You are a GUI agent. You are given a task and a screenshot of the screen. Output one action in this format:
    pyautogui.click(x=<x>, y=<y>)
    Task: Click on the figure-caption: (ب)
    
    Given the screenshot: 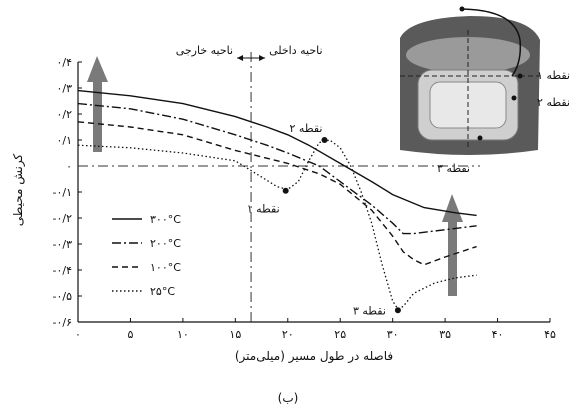 What is the action you would take?
    pyautogui.click(x=288, y=398)
    